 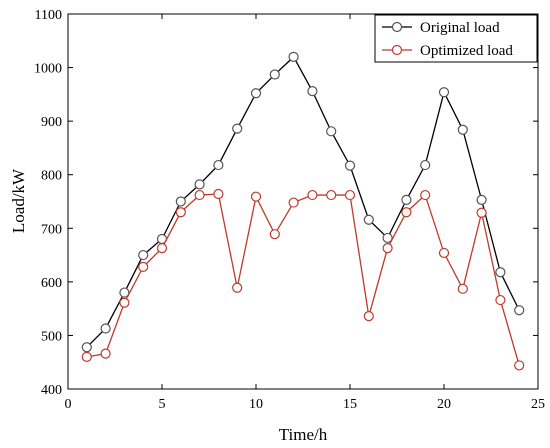 What do you see at coordinates (48, 69) in the screenshot?
I see `y-tick-label: 1000` at bounding box center [48, 69].